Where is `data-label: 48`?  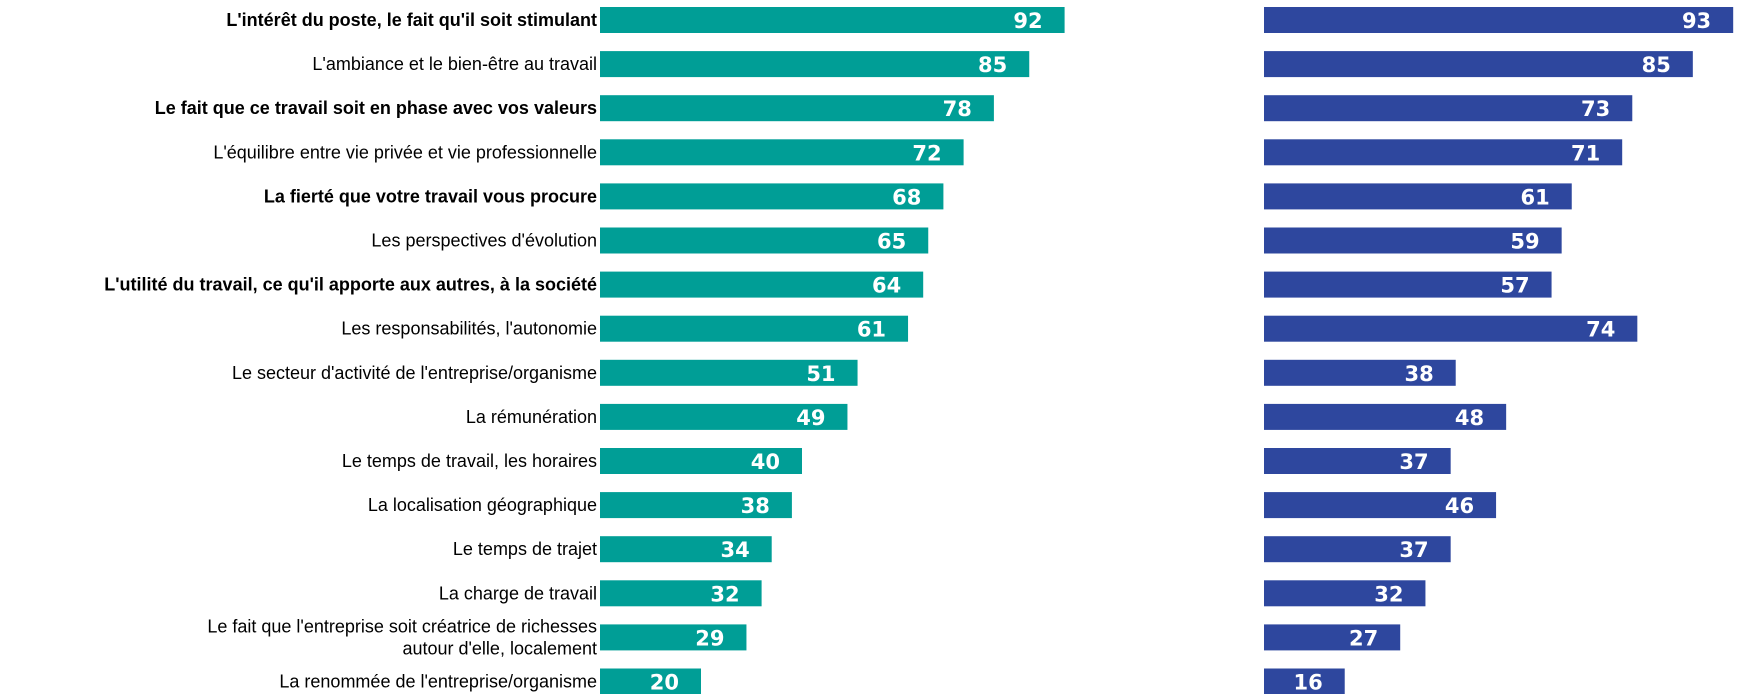
data-label: 48 is located at coordinates (1469, 418).